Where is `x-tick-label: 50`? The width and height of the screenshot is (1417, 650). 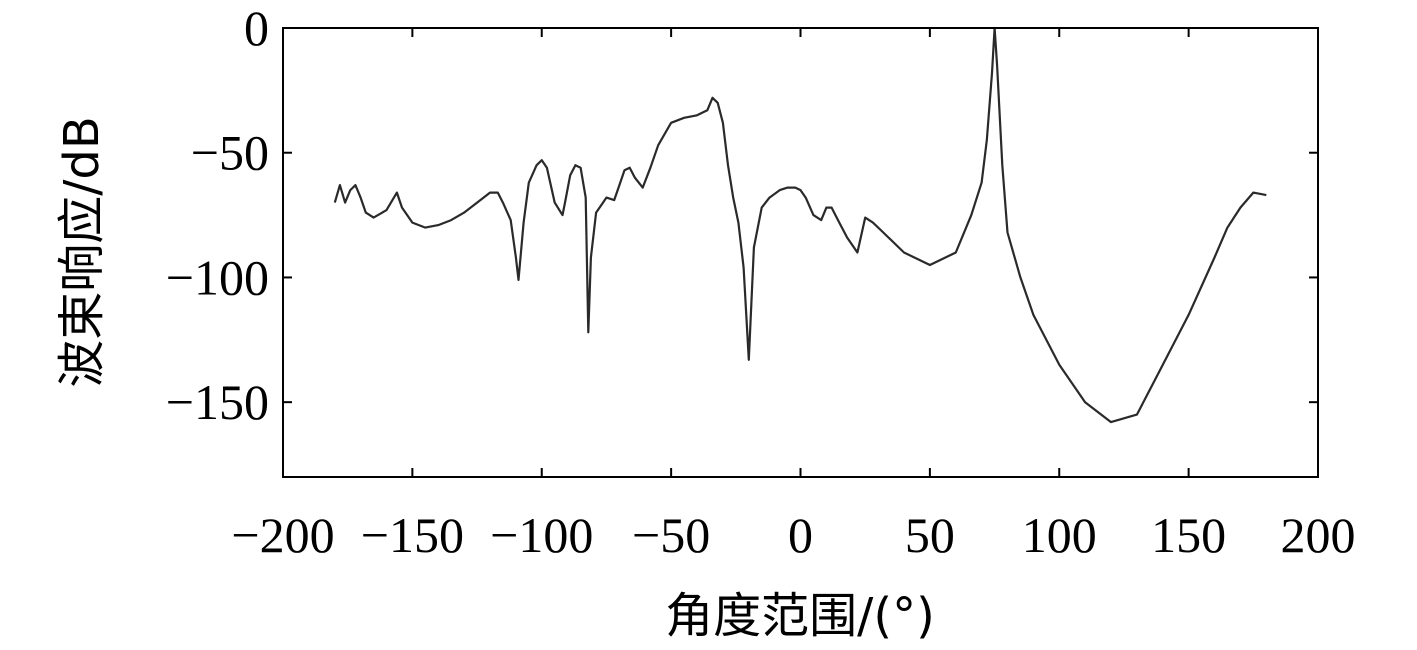 x-tick-label: 50 is located at coordinates (930, 535).